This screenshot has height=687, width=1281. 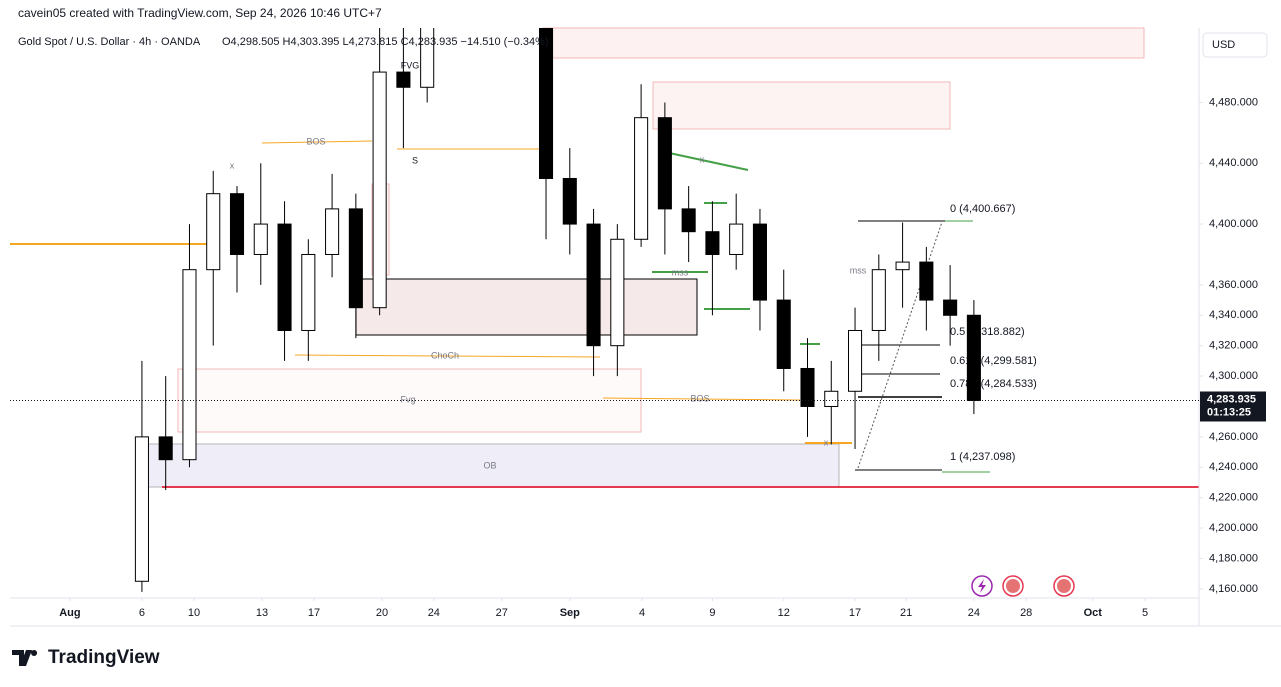 What do you see at coordinates (1233, 437) in the screenshot?
I see `y-tick-label: 4,260.000` at bounding box center [1233, 437].